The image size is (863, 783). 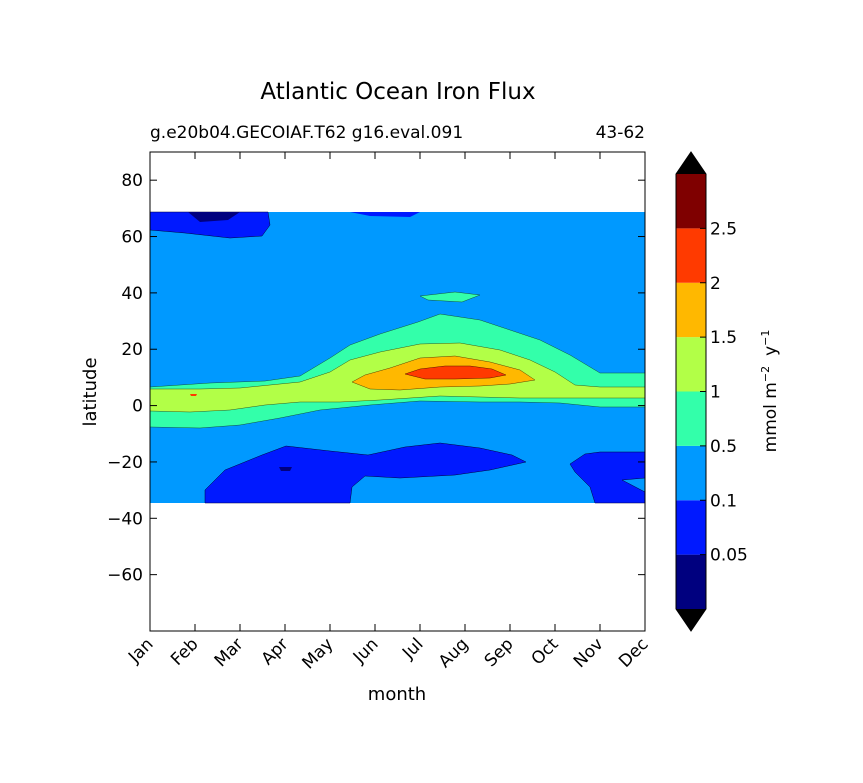 I want to click on chart-subtitle-right: 43-62, so click(x=620, y=133).